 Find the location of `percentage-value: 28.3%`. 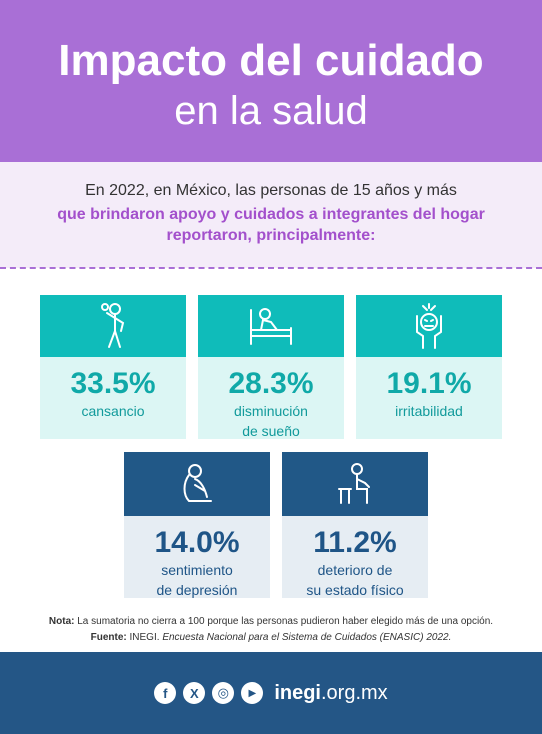

percentage-value: 28.3% is located at coordinates (271, 383).